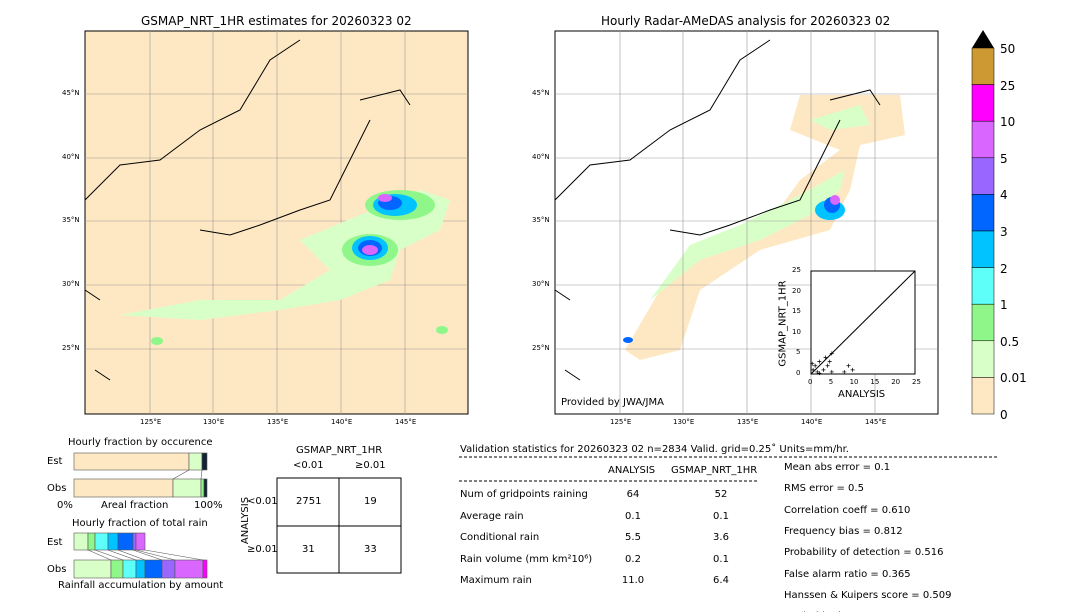 The image size is (1080, 612). I want to click on ct-cell: 2751, so click(309, 501).